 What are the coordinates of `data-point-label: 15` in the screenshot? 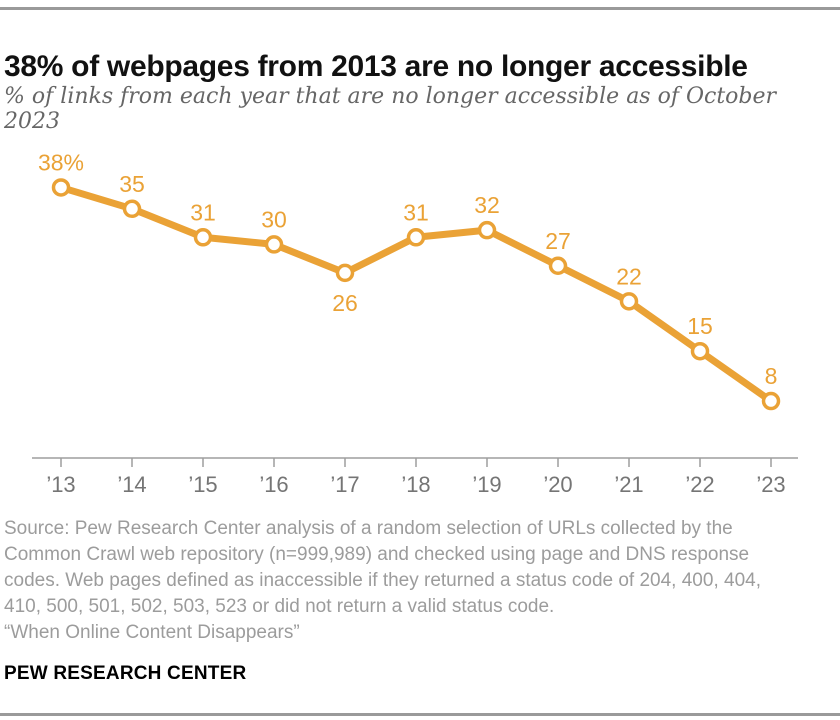 It's located at (700, 326).